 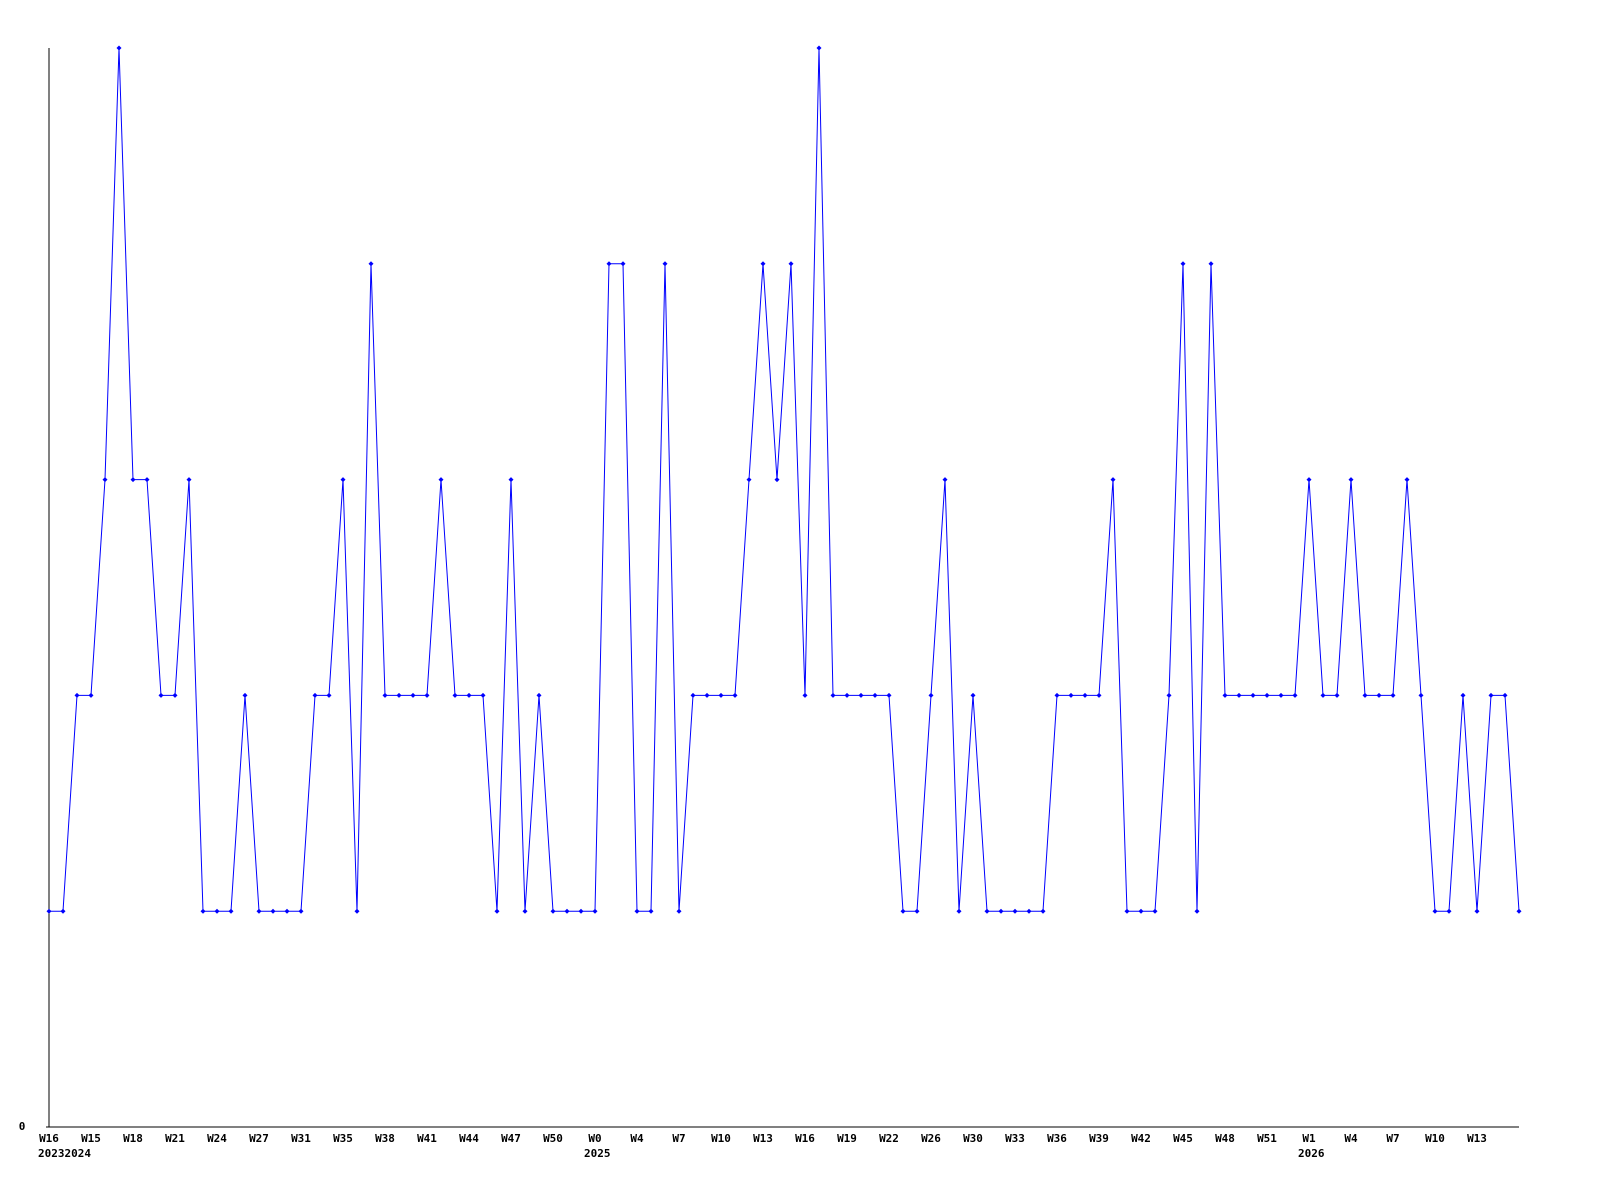 I want to click on x-tick-label: W39, so click(x=1099, y=1138).